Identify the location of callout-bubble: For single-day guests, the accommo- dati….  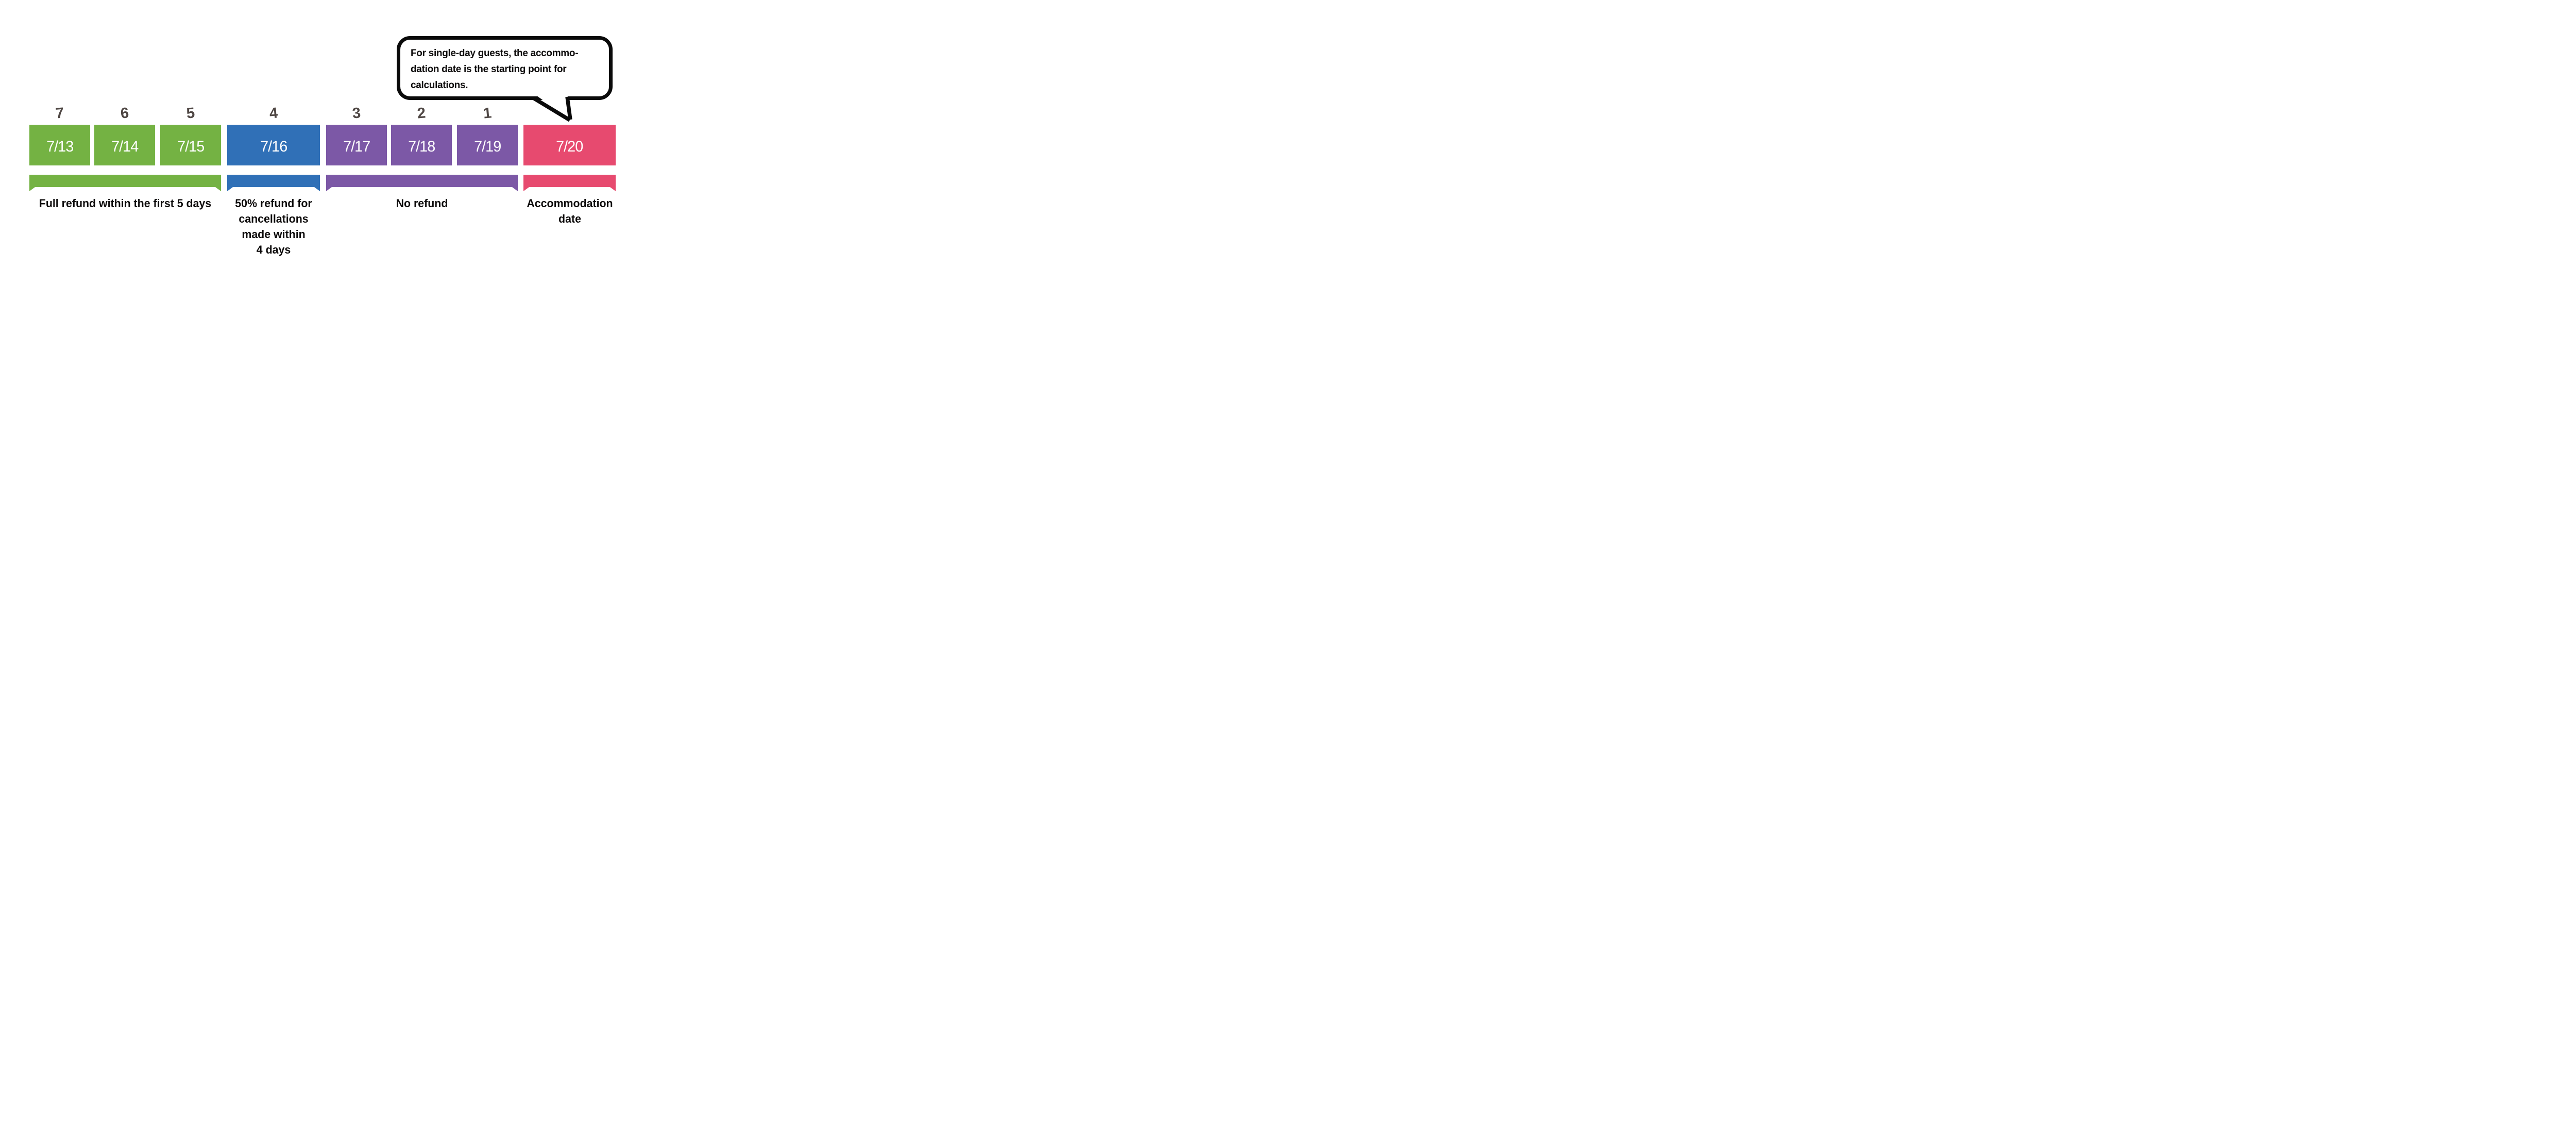
(505, 68).